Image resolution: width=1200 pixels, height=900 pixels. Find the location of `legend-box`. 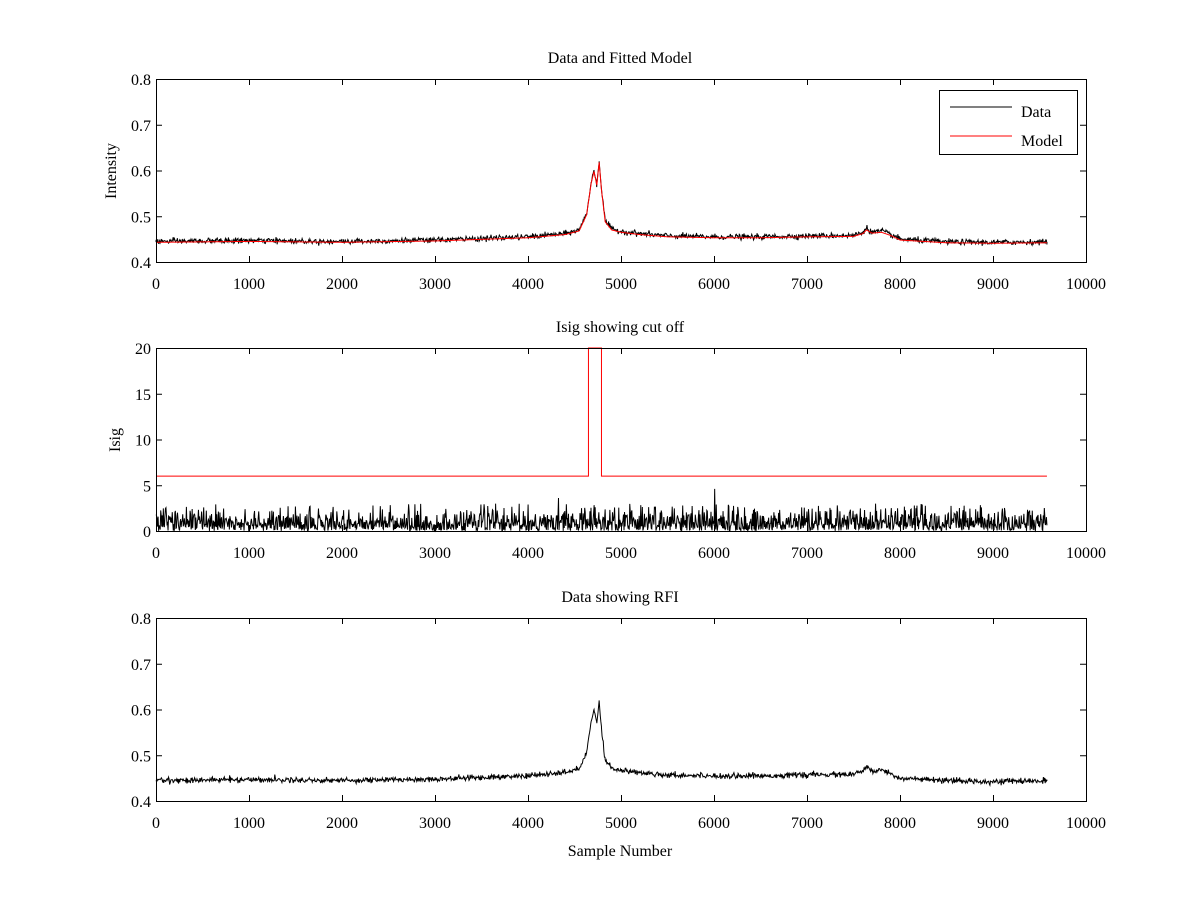

legend-box is located at coordinates (1008, 122).